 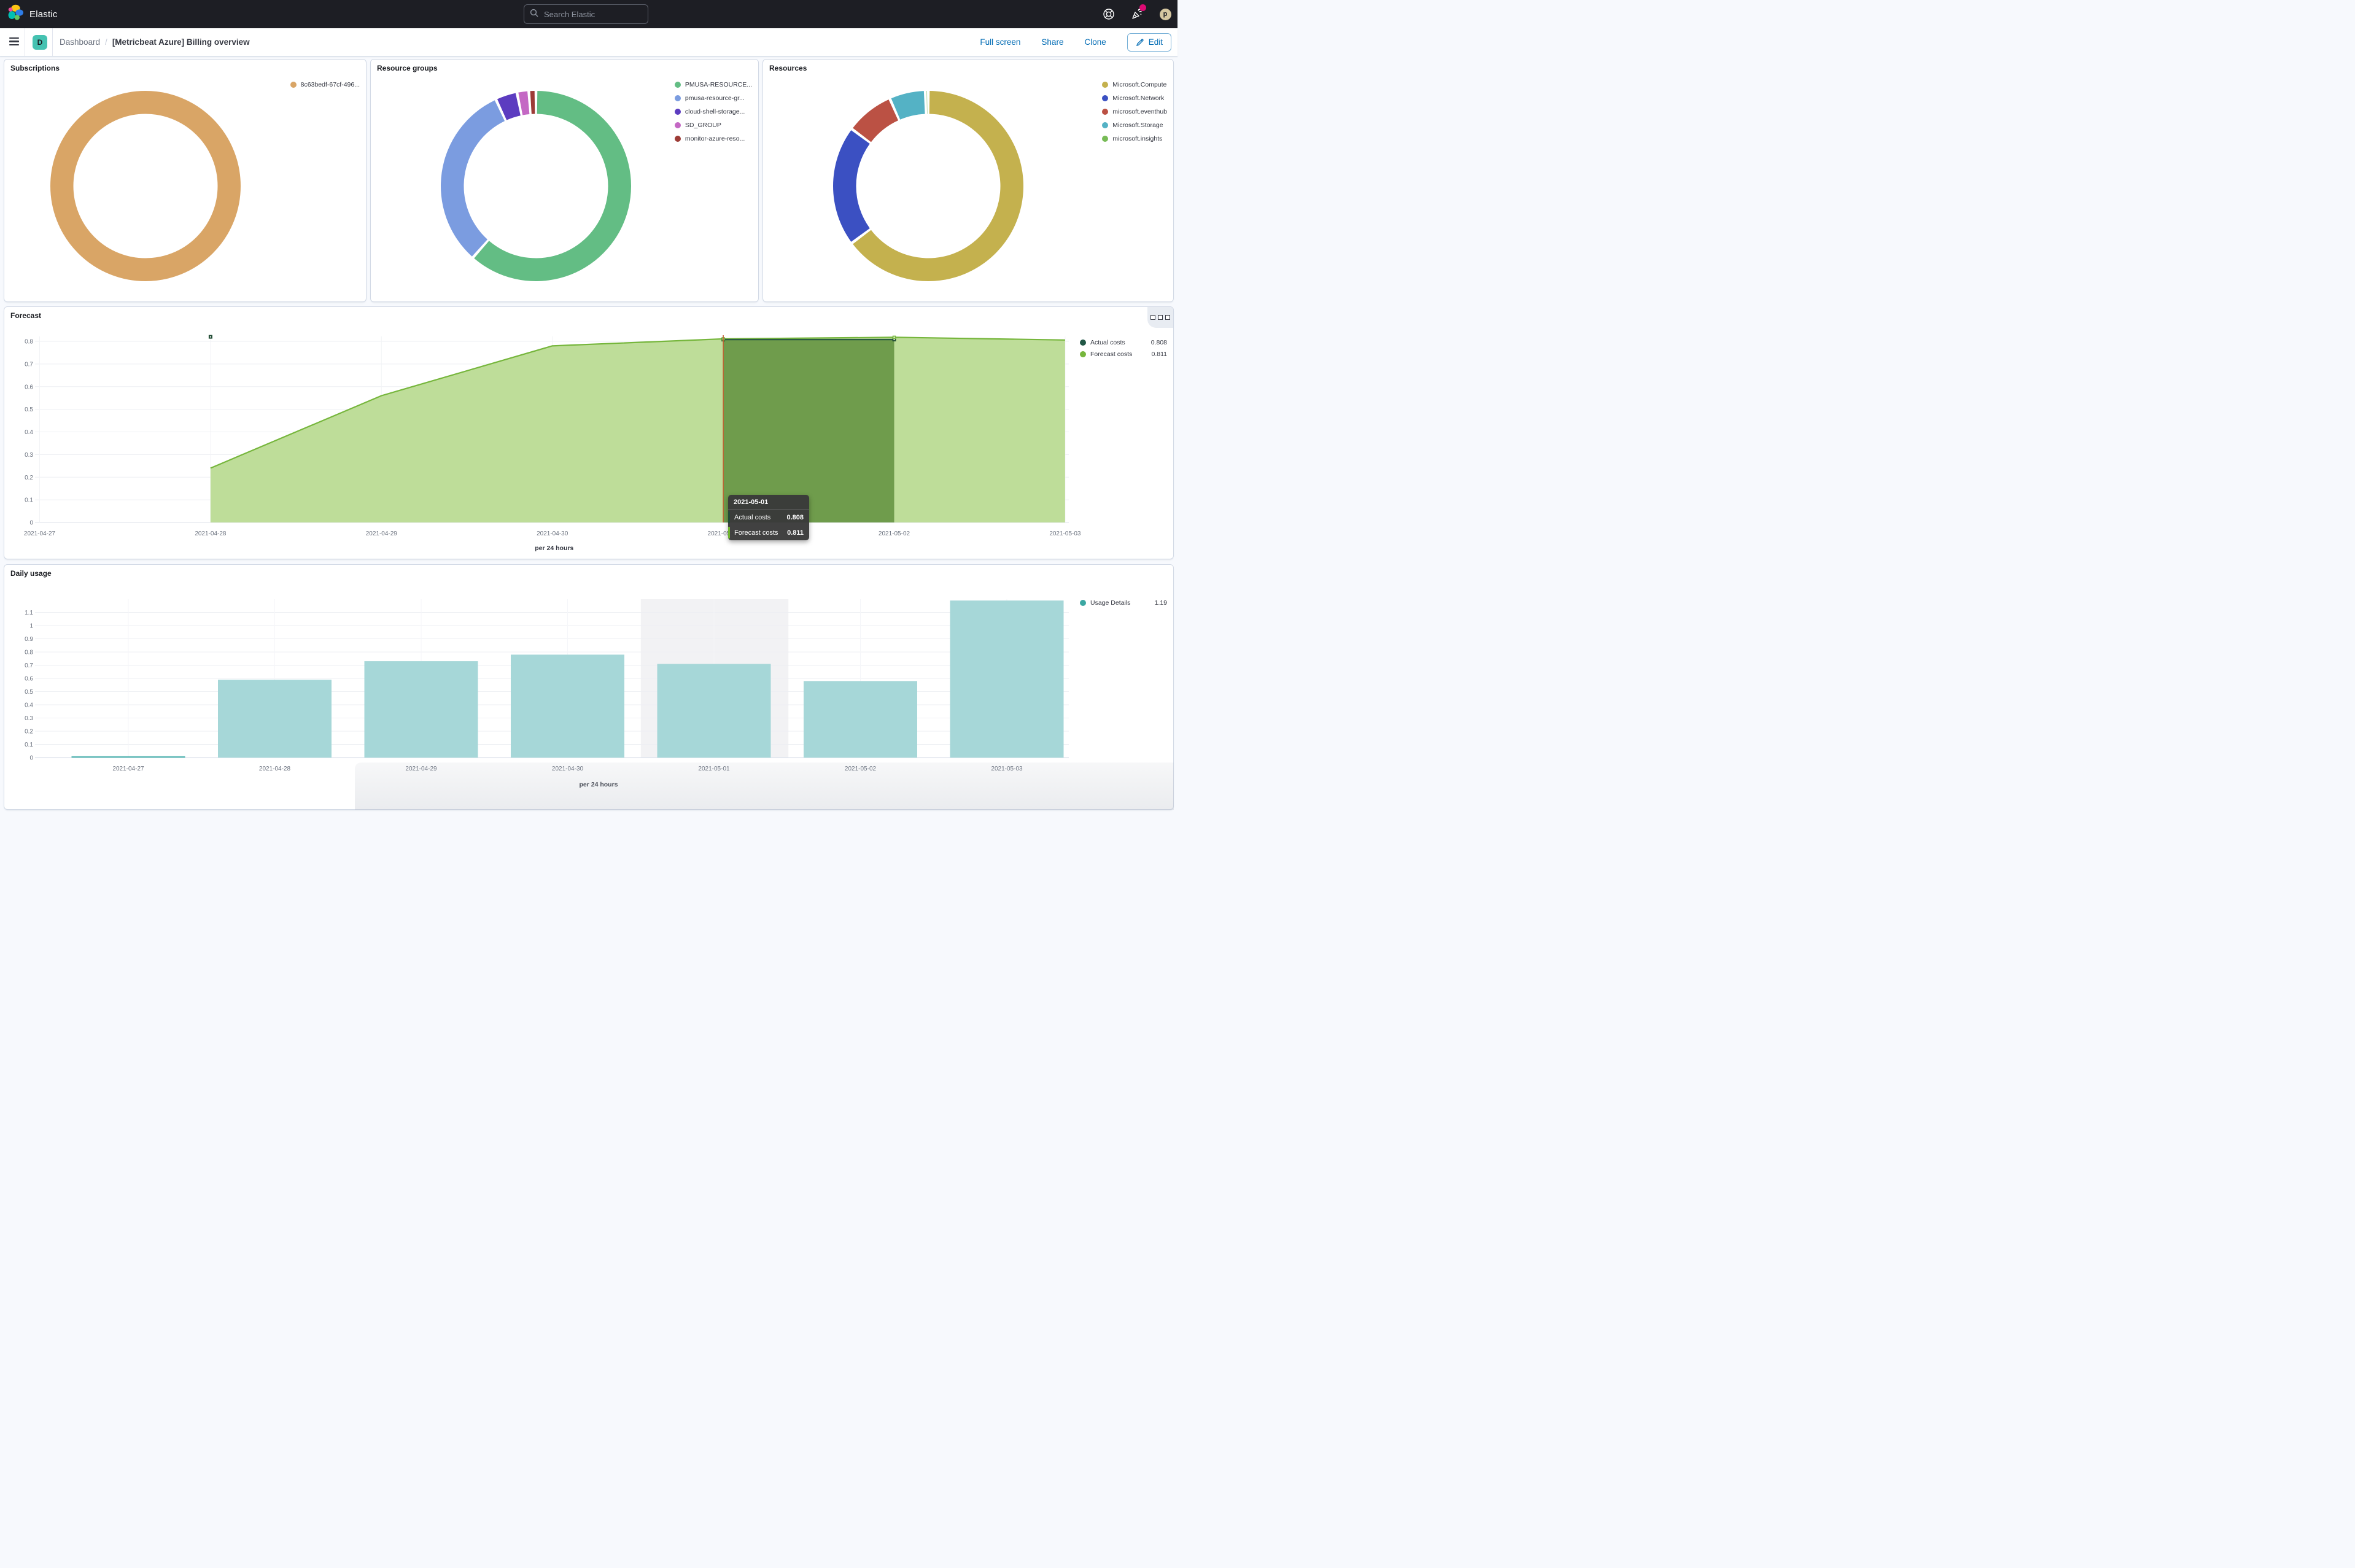 What do you see at coordinates (26, 315) in the screenshot?
I see `panel-title: Forecast` at bounding box center [26, 315].